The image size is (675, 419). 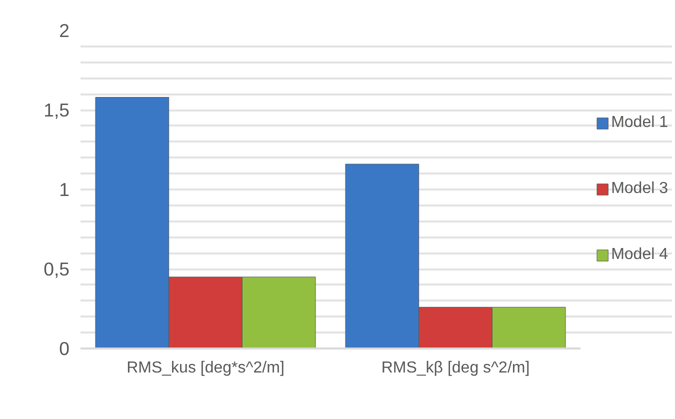 I want to click on legend-label: Model 1, so click(x=639, y=123).